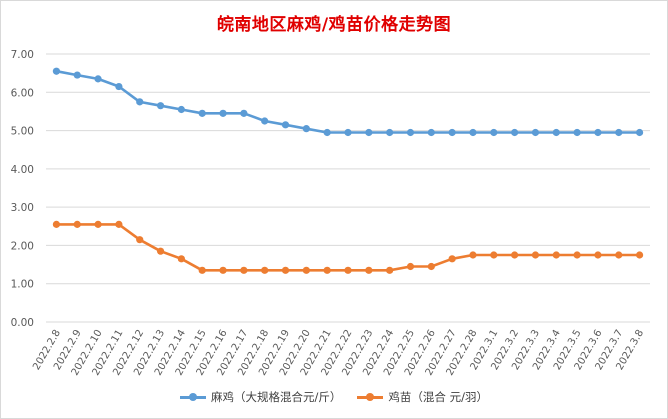  What do you see at coordinates (22, 246) in the screenshot?
I see `y-tick-label: 2.00` at bounding box center [22, 246].